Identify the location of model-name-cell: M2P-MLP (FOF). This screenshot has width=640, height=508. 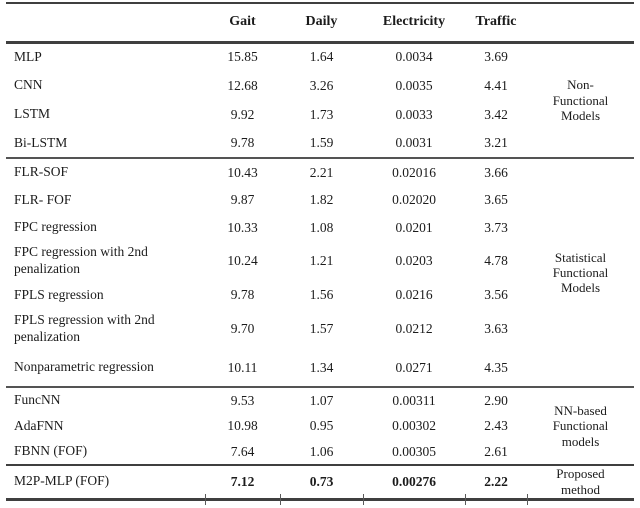
(105, 481).